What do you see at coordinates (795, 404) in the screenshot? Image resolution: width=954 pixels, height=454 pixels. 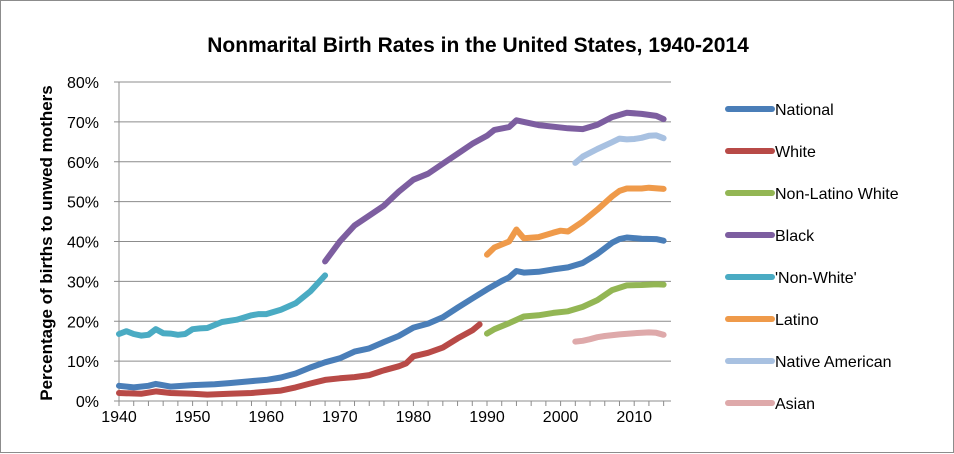 I see `legend-label: Asian` at bounding box center [795, 404].